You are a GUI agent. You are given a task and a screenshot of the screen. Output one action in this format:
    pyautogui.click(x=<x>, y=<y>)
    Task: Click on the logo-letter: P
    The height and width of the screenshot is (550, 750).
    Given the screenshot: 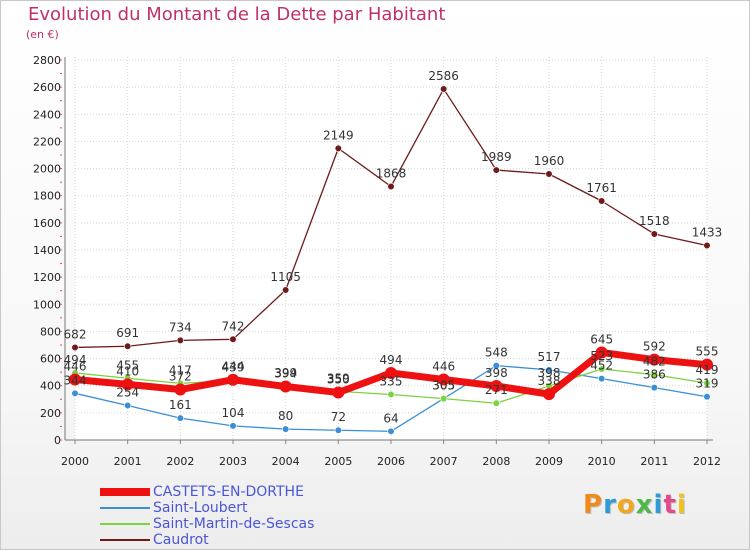 What is the action you would take?
    pyautogui.click(x=593, y=505)
    